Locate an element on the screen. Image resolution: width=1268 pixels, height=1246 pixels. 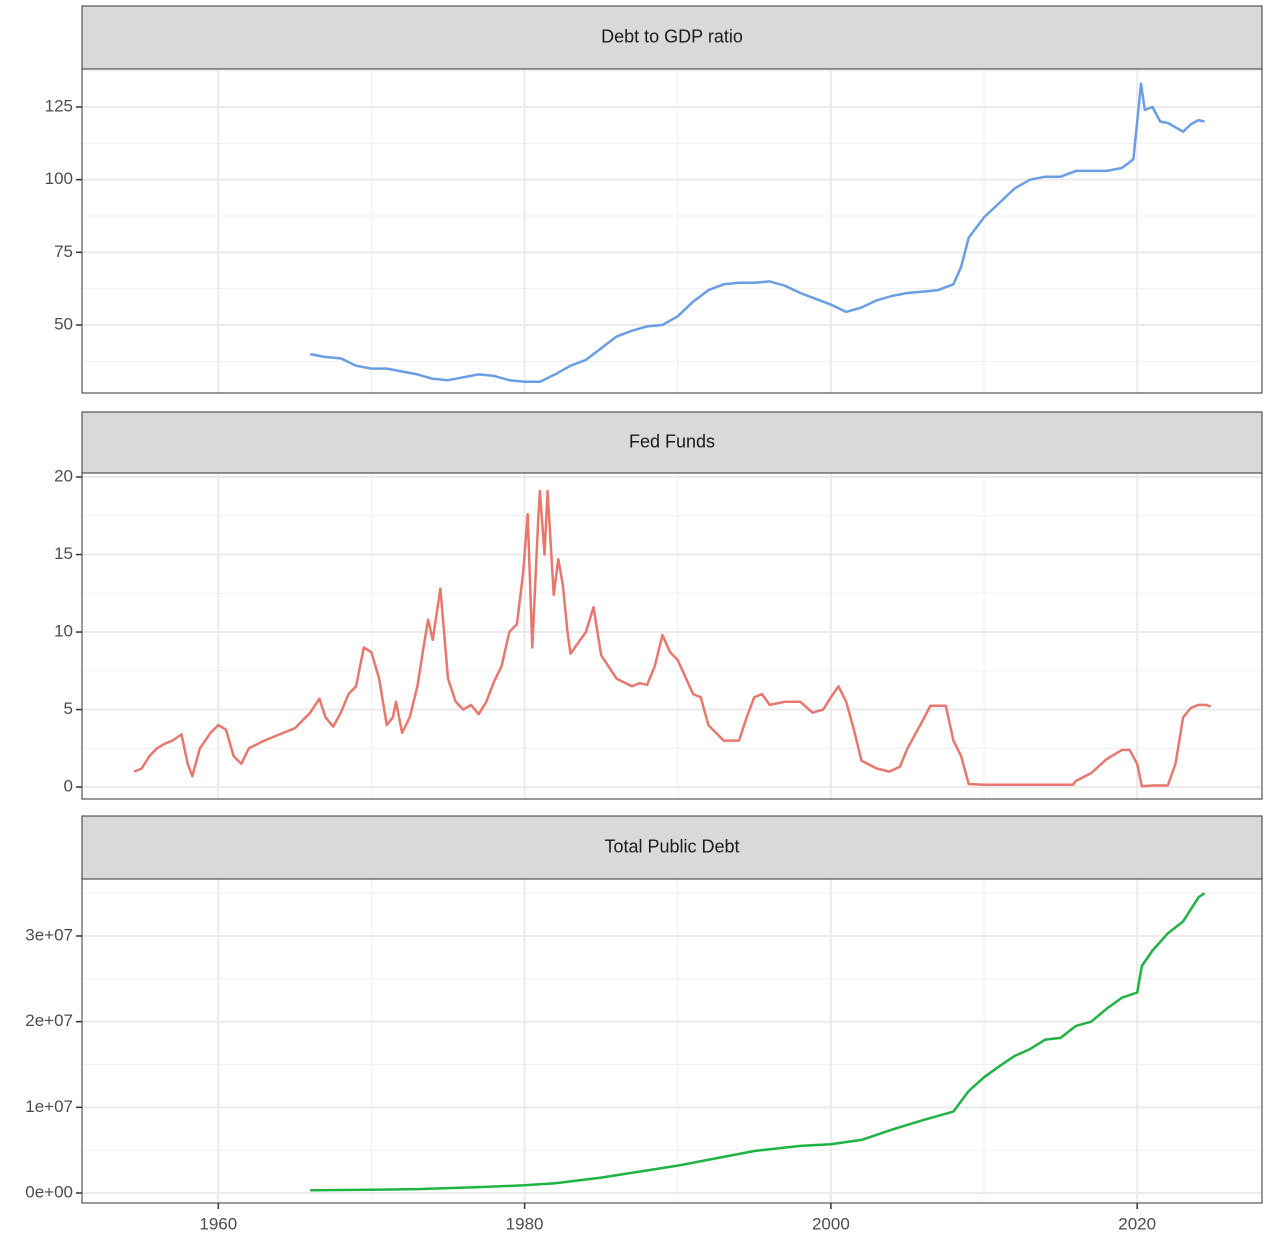
x-tick-label: 2020 is located at coordinates (1137, 1223).